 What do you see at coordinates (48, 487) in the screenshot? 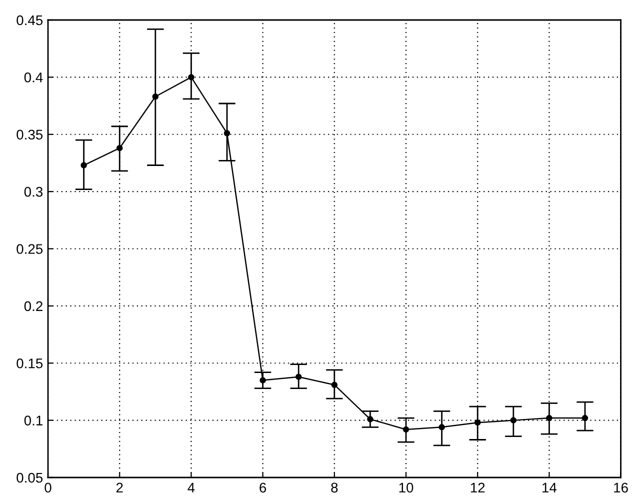
I see `x-tick-label: 0` at bounding box center [48, 487].